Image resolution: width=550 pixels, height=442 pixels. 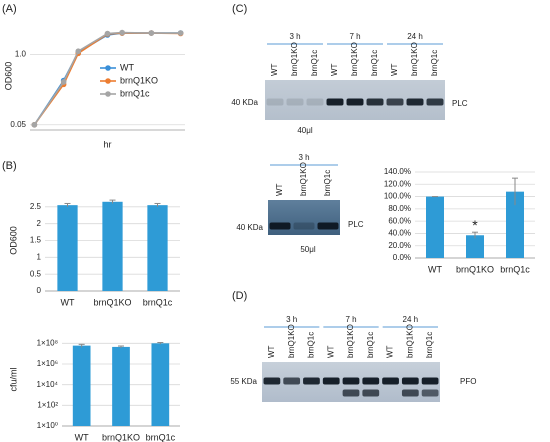 I want to click on y-tick-label: 1.0, so click(x=21, y=54).